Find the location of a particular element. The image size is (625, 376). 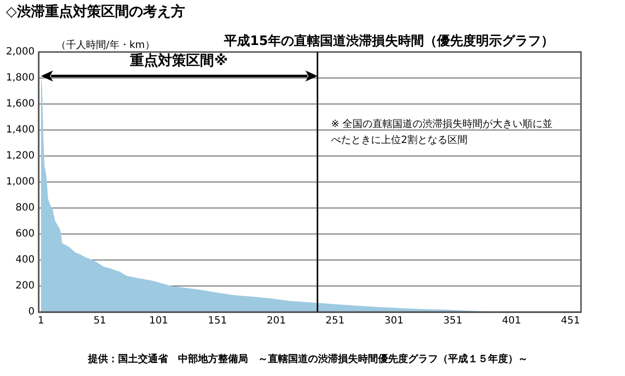

y-tick-label: 2,000 is located at coordinates (20, 52).